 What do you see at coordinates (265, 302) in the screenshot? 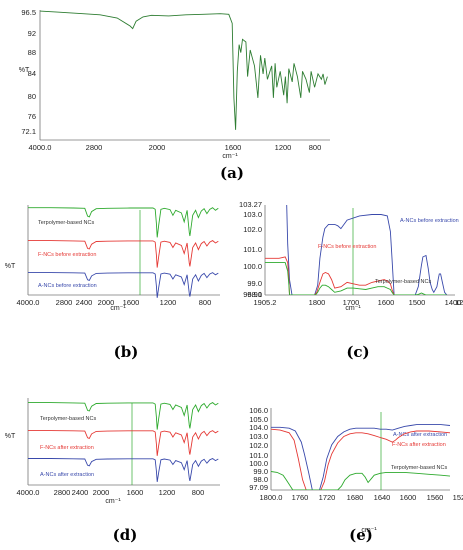
I see `x-tick-label: 1905.2` at bounding box center [265, 302].